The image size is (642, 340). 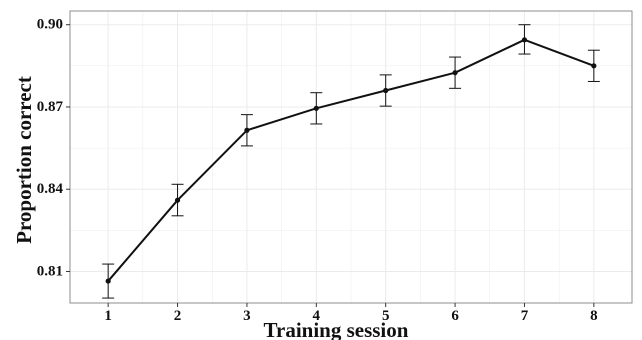 I want to click on y-tick-label-1: 0.81, so click(x=50, y=271).